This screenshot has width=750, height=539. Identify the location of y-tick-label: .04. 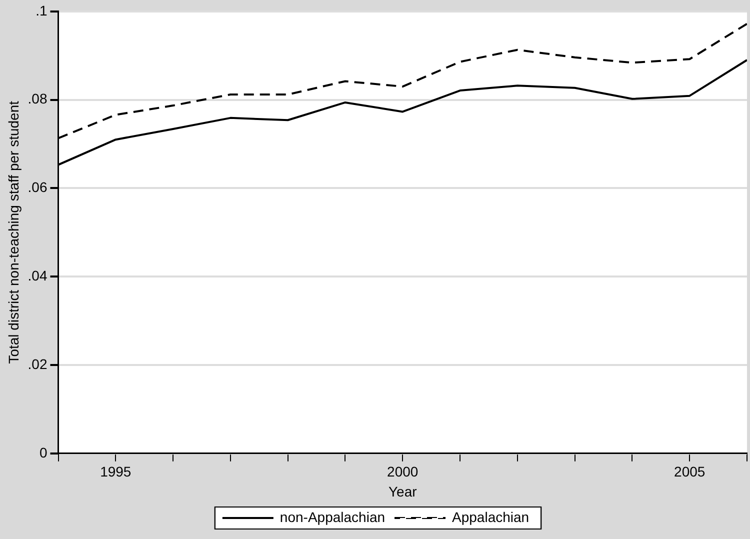
(38, 275).